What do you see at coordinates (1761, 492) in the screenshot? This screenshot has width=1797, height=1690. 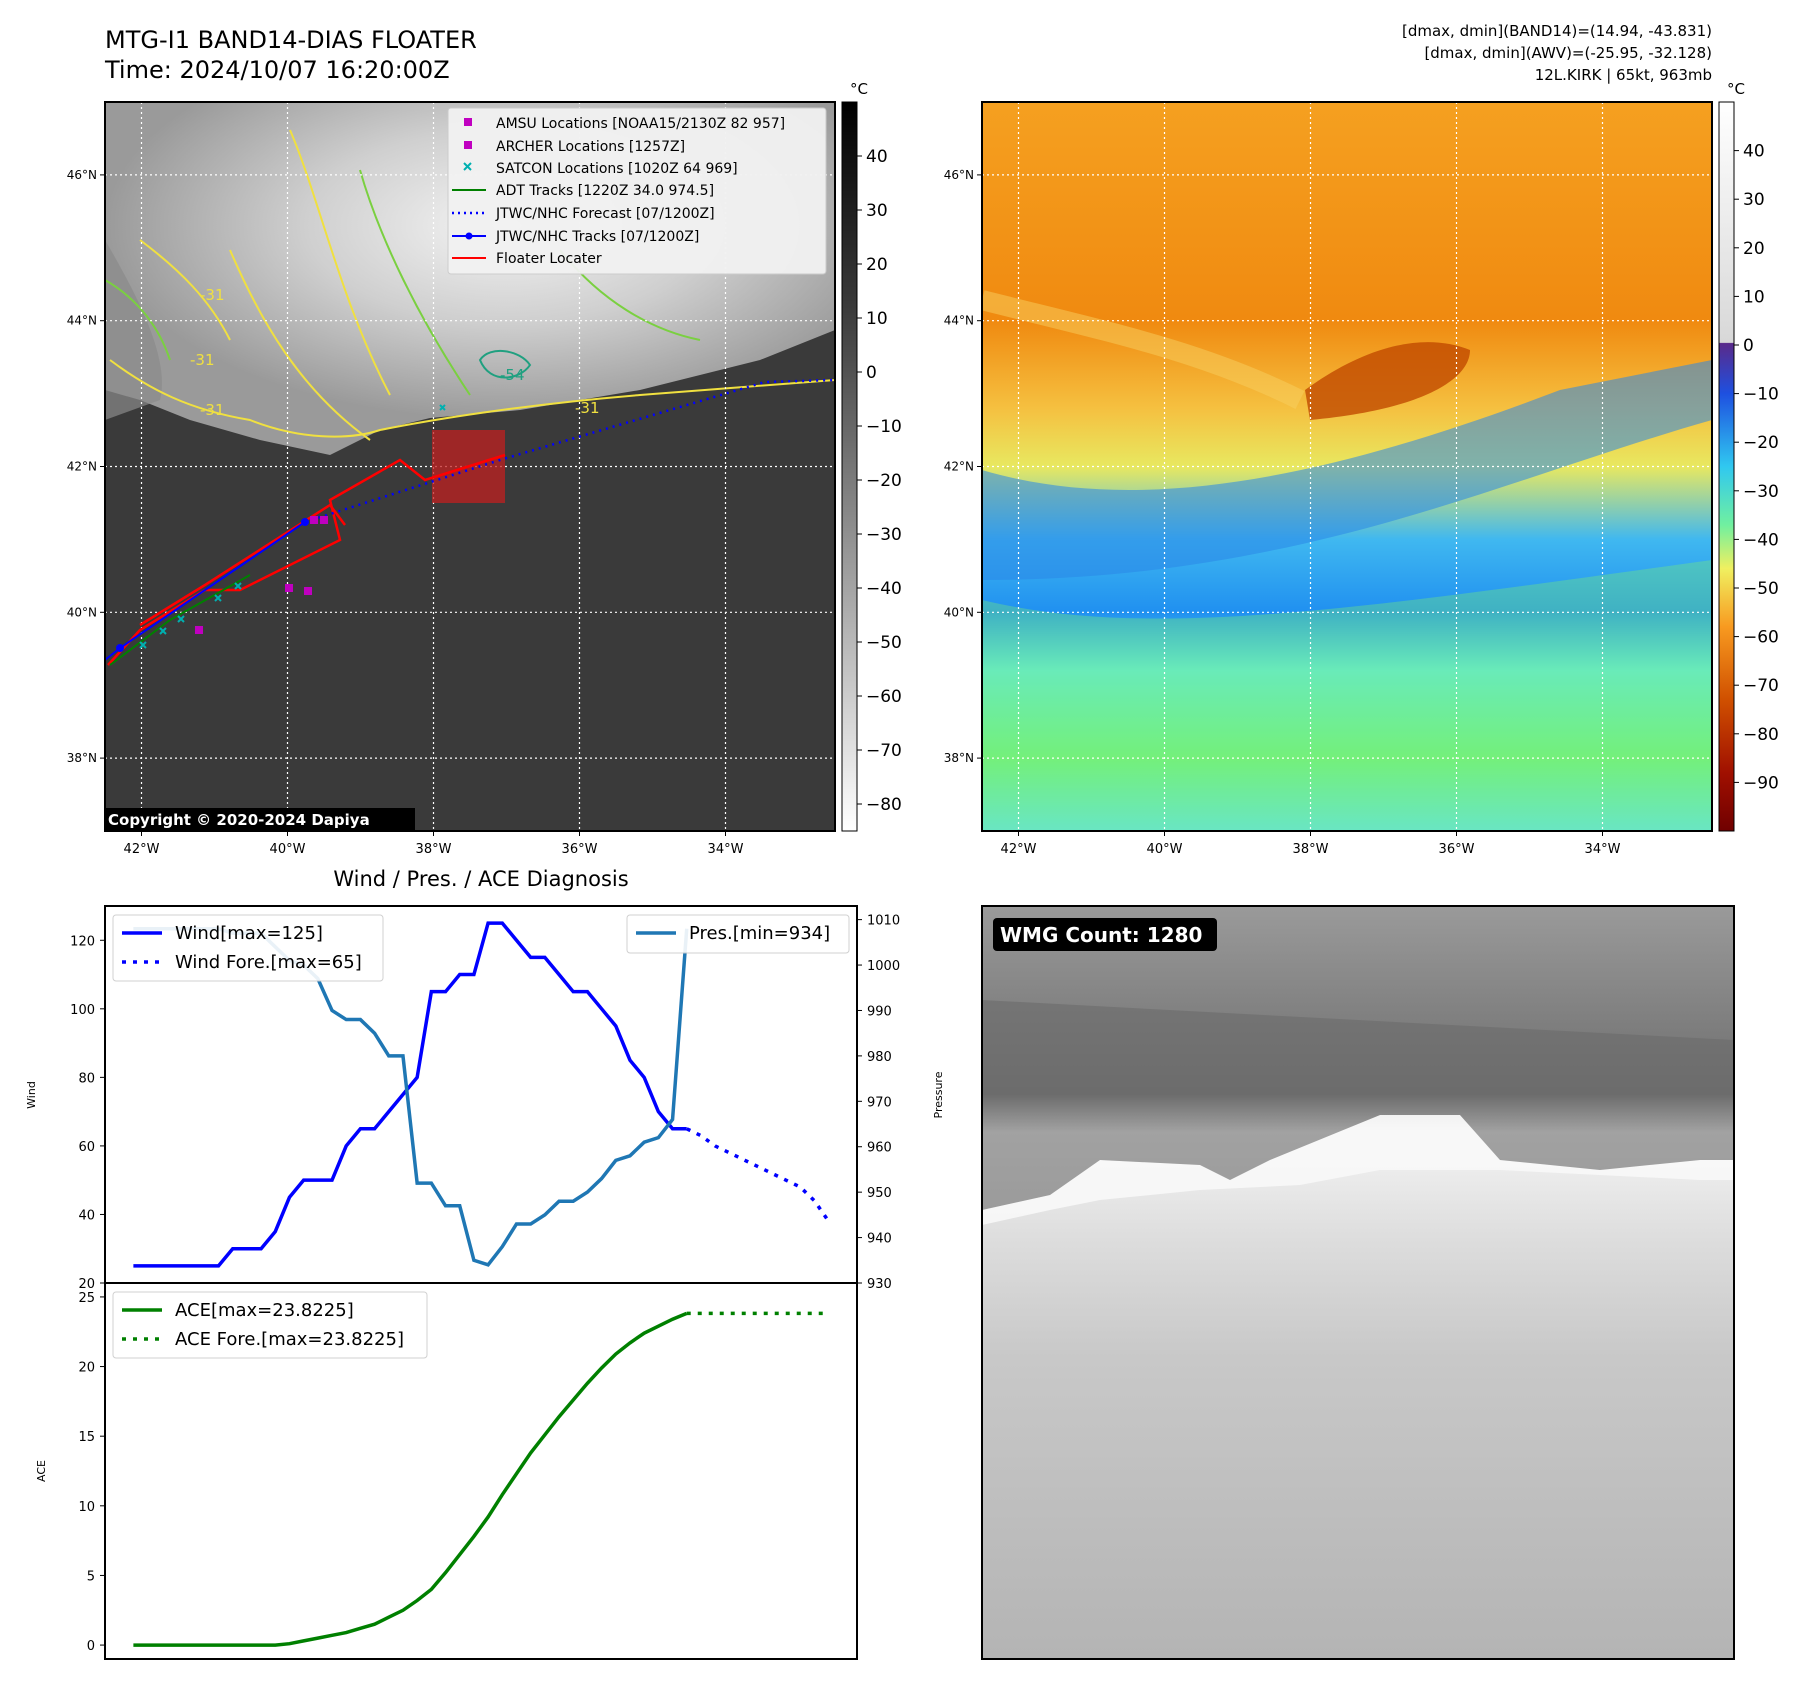 I see `colorbar-tick-label: −30` at bounding box center [1761, 492].